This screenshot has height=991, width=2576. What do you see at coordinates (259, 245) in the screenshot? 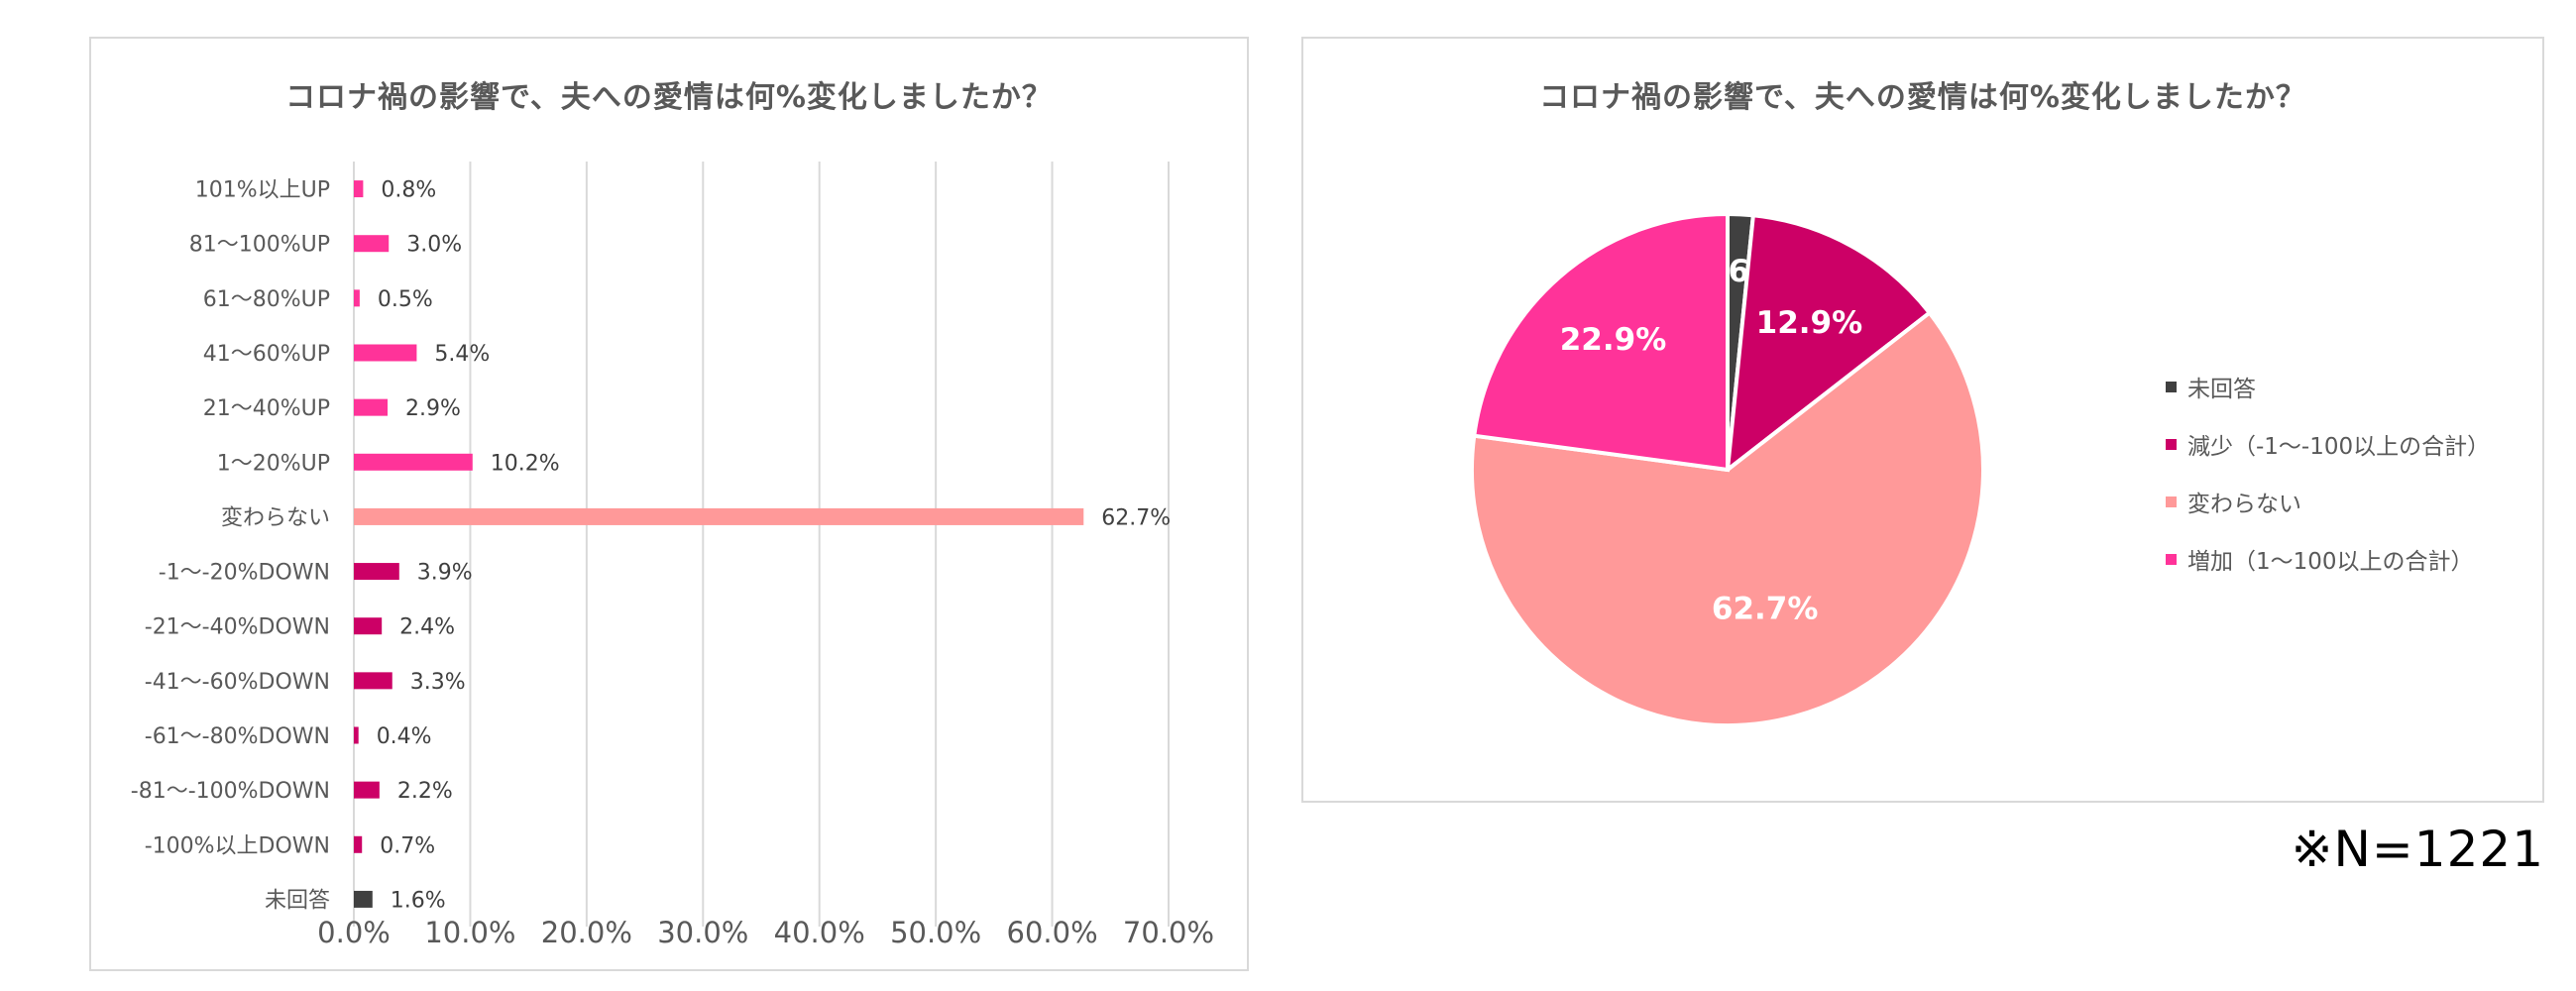
I see `category-label: 81〜100%UP` at bounding box center [259, 245].